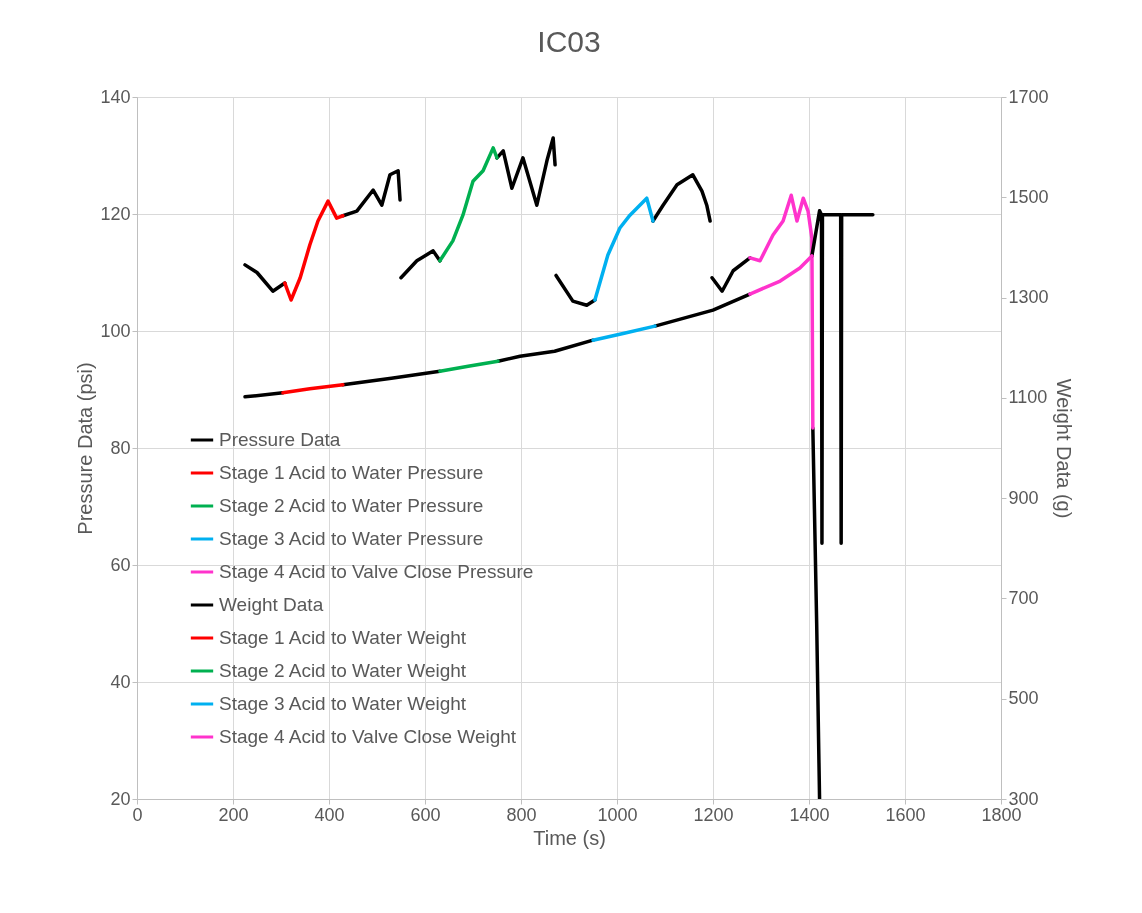 This screenshot has height=913, width=1142. What do you see at coordinates (1063, 448) in the screenshot?
I see `y2-axis-title: Weight Data (g)` at bounding box center [1063, 448].